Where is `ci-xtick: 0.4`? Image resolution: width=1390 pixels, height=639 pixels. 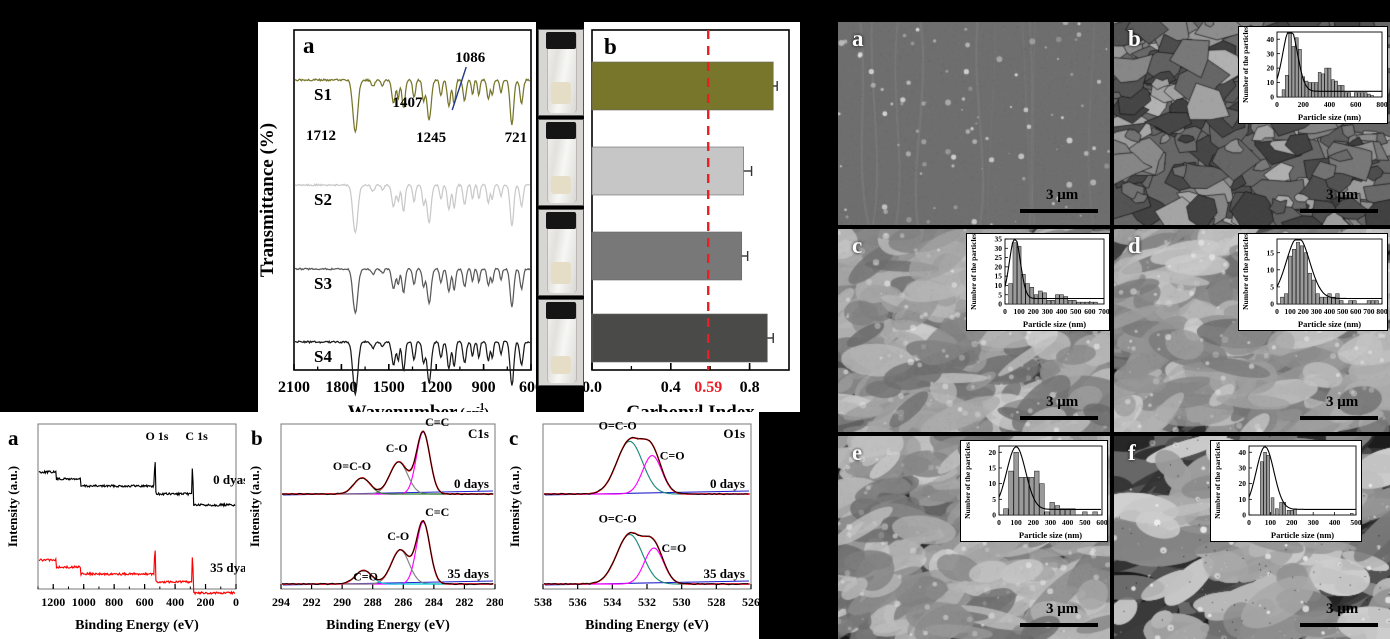 ci-xtick: 0.4 is located at coordinates (671, 387).